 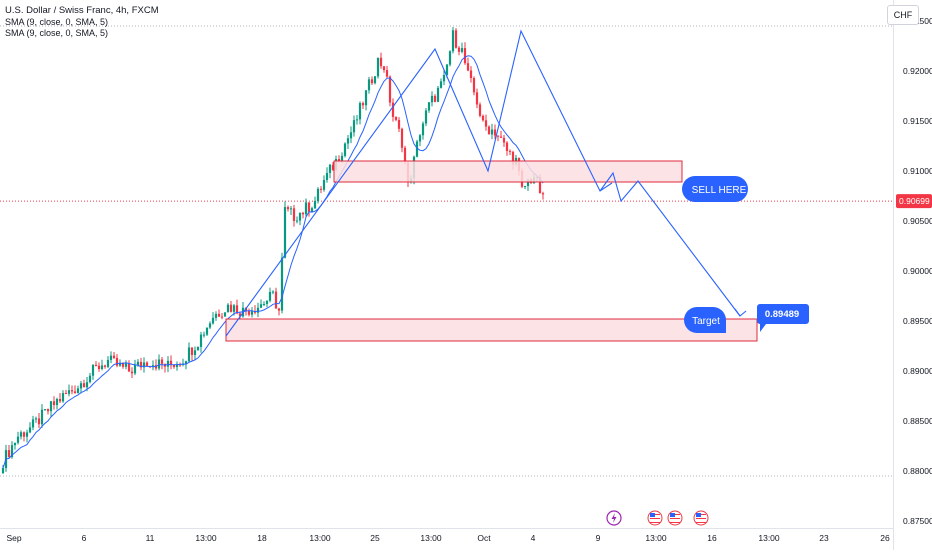 I want to click on y-tick-label: 0.90000, so click(x=917, y=271).